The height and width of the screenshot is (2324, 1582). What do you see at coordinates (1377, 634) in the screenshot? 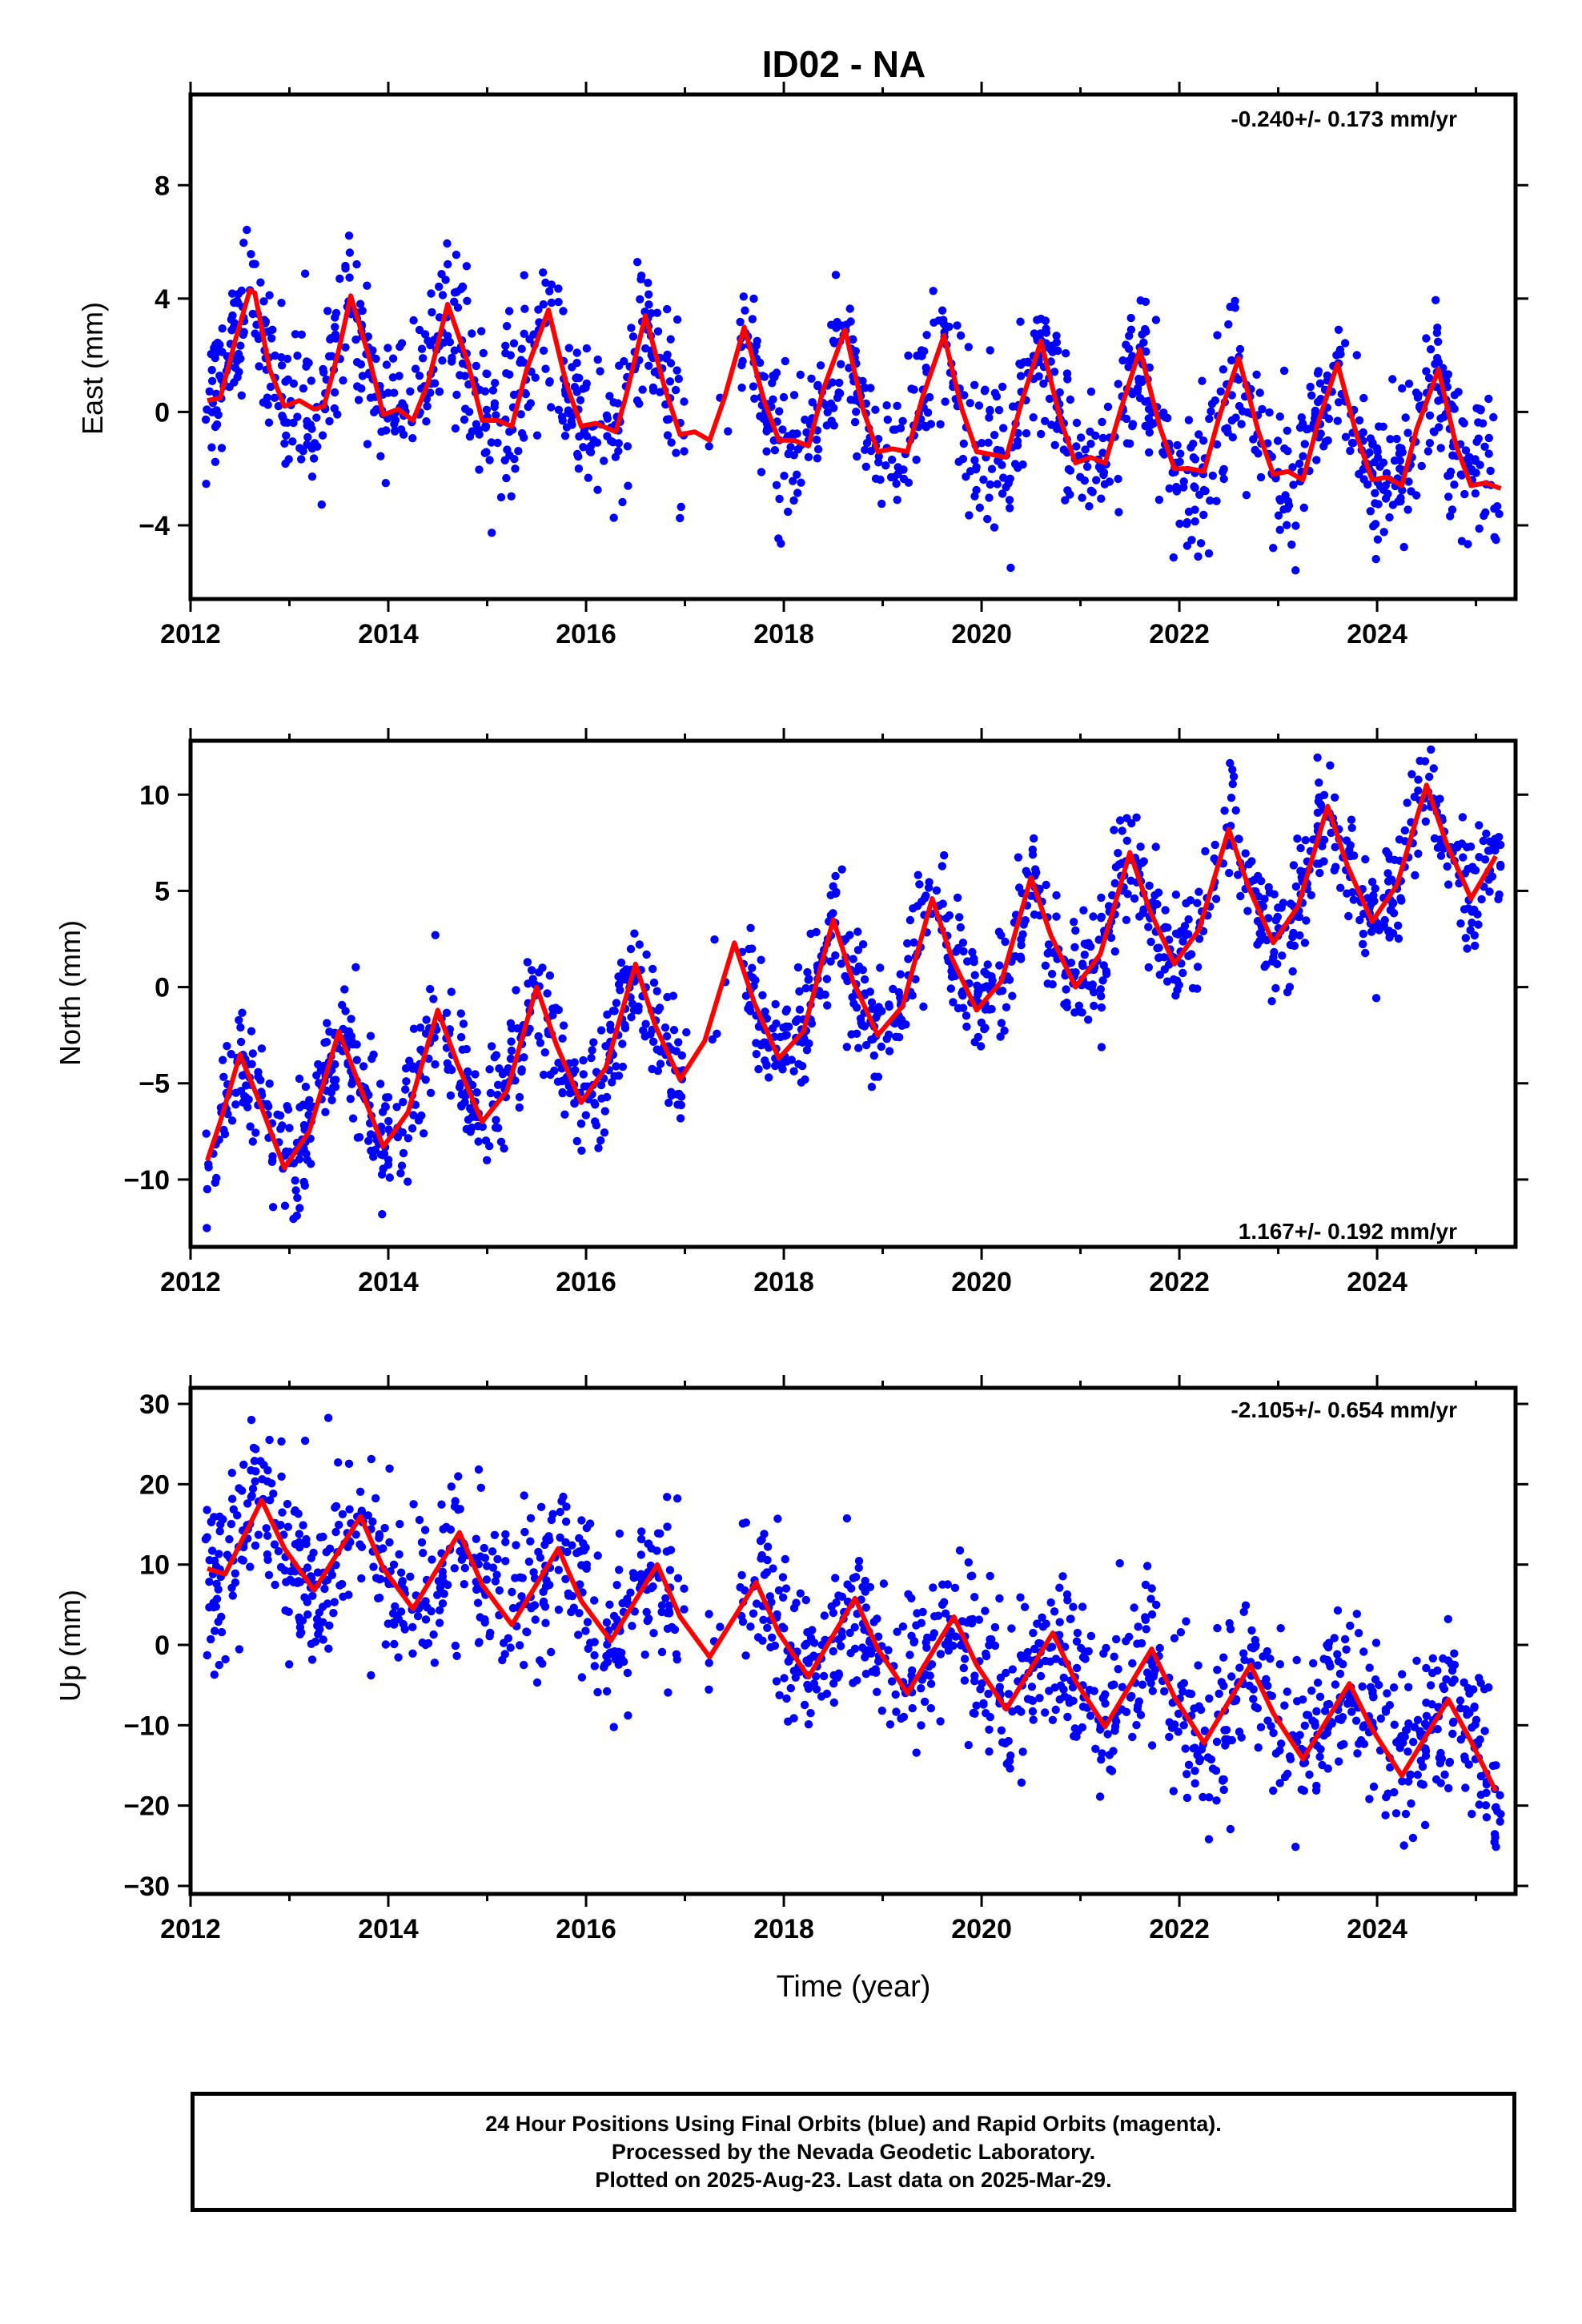
I see `east-xtick-label: 2024` at bounding box center [1377, 634].